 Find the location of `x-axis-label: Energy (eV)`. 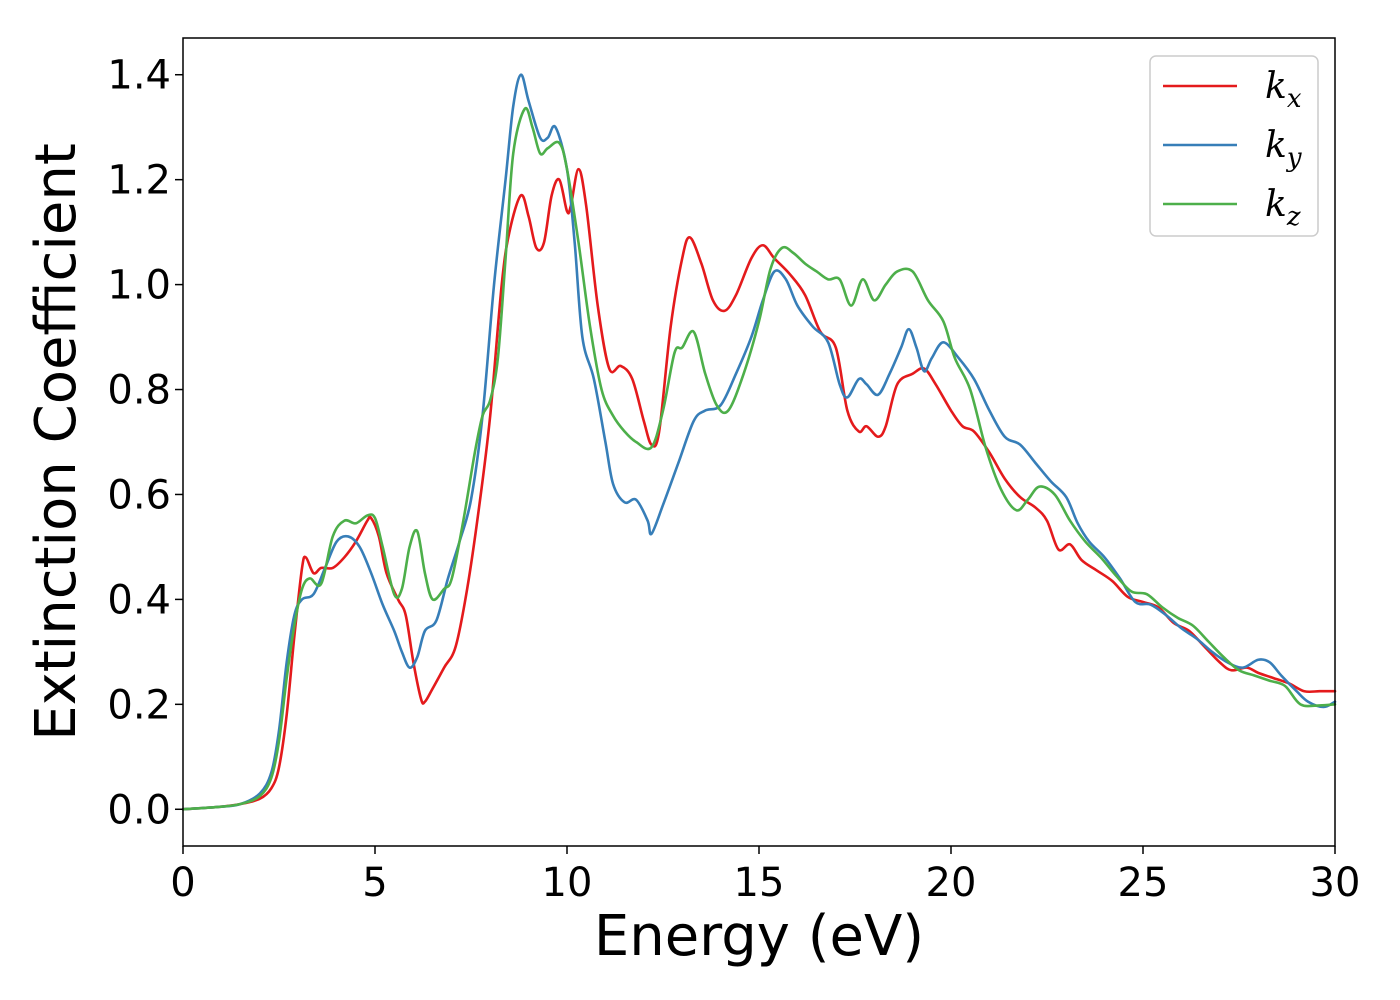

x-axis-label: Energy (eV) is located at coordinates (759, 936).